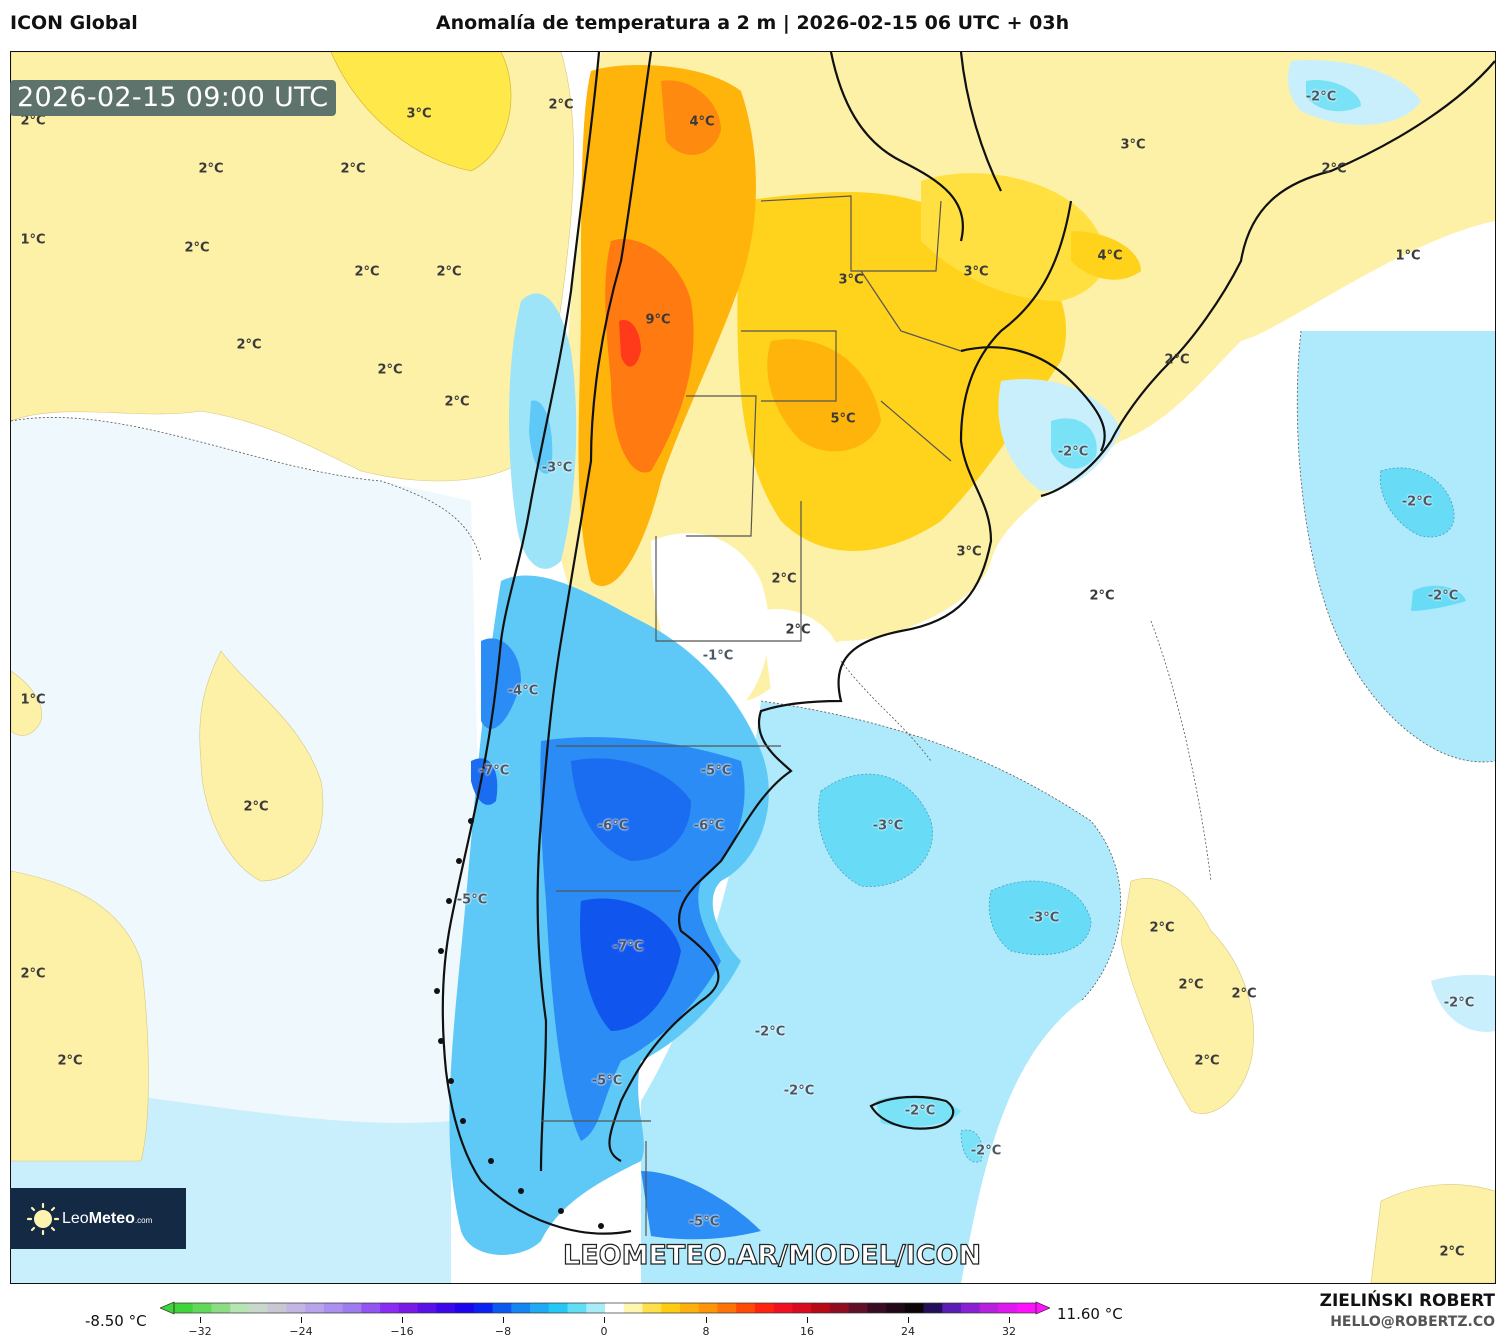 The height and width of the screenshot is (1339, 1505). Describe the element at coordinates (658, 320) in the screenshot. I see `contour-label: 9°C` at that location.